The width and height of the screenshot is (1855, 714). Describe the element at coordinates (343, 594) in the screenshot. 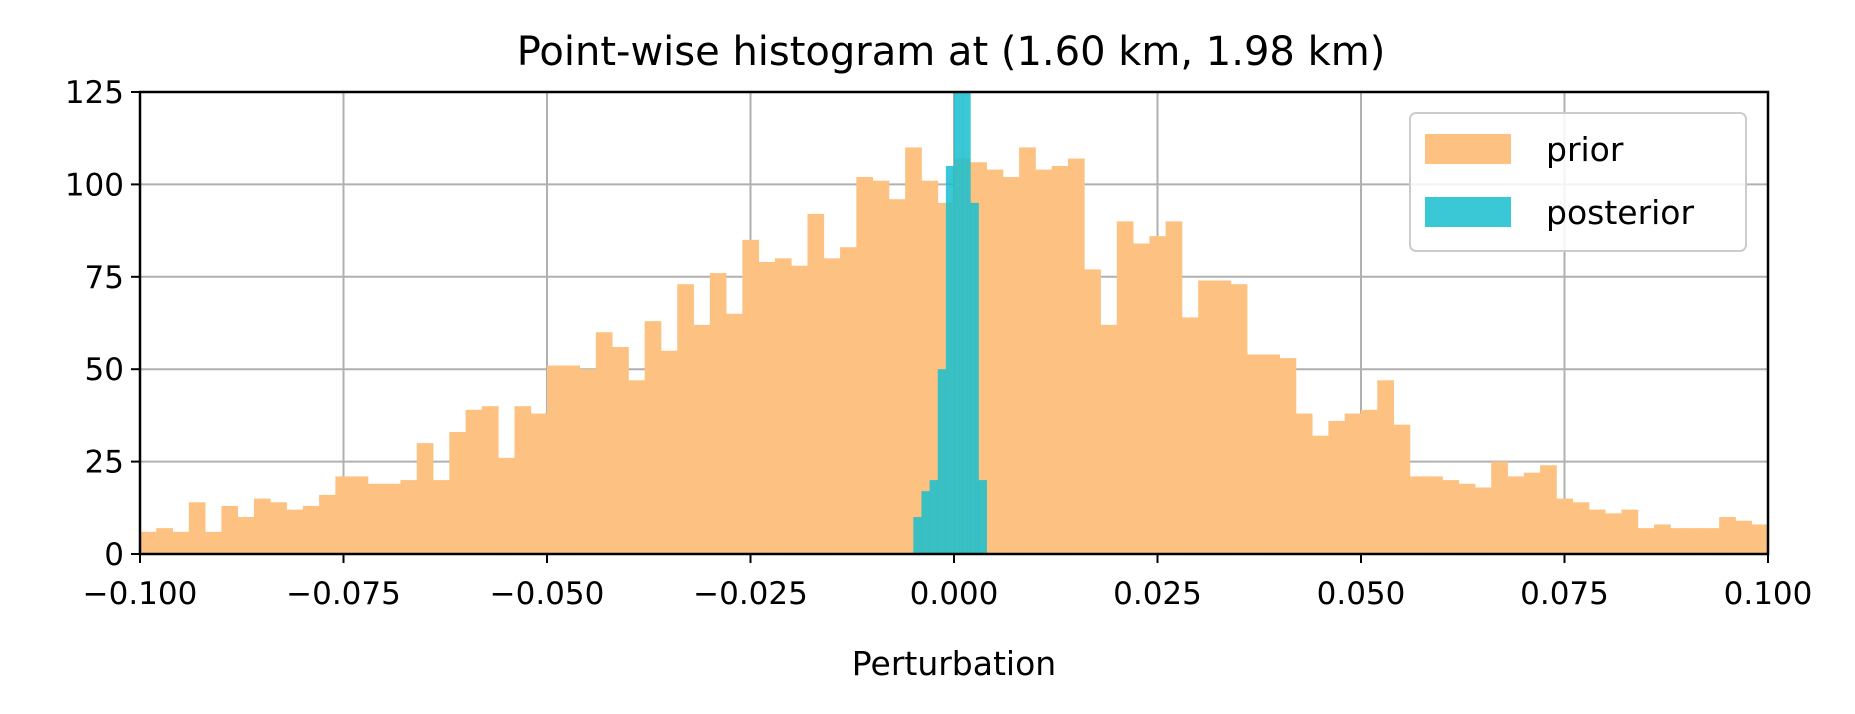

I see `x-tick-label-1: −0.075` at that location.